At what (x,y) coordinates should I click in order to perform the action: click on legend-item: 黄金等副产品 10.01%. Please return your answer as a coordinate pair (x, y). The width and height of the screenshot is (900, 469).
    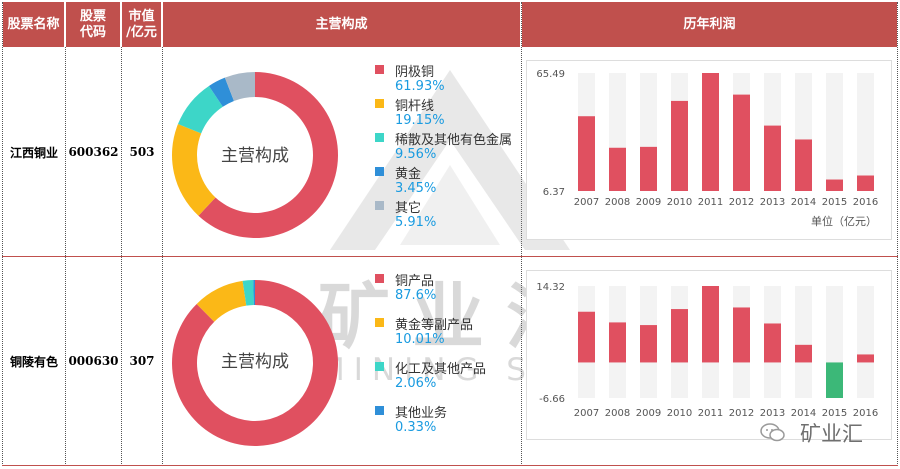
    Looking at the image, I should click on (448, 335).